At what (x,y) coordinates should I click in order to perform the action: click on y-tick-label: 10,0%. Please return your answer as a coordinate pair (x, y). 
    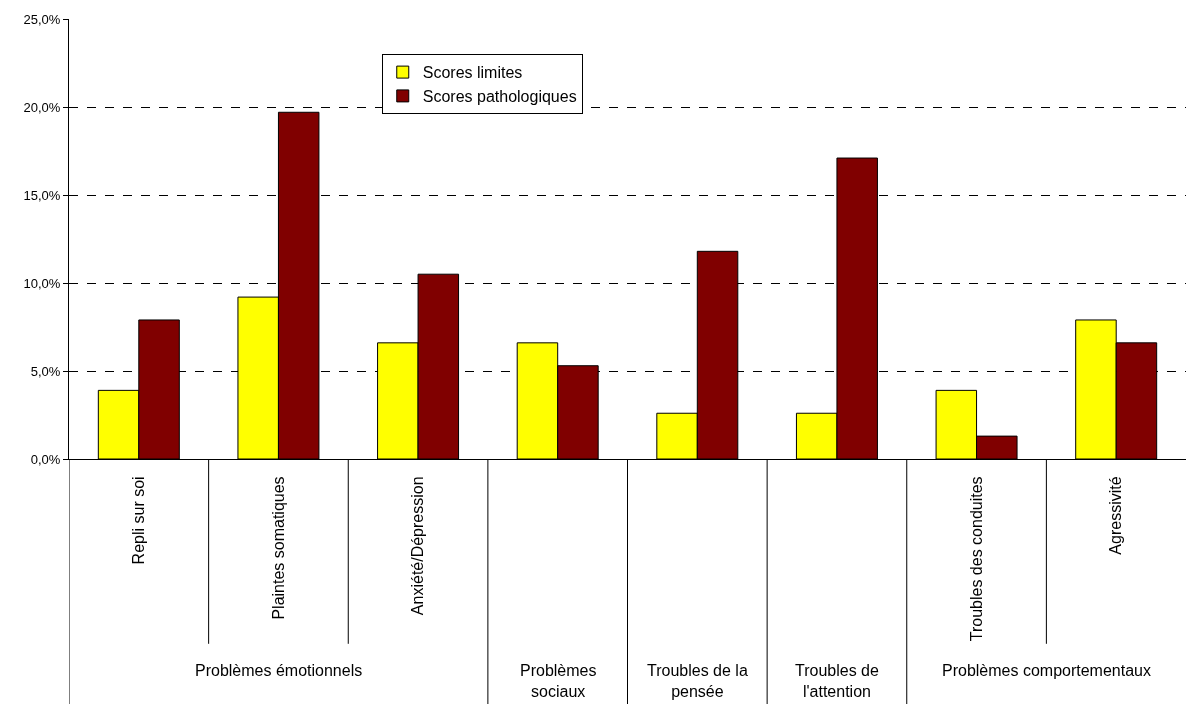
    Looking at the image, I should click on (42, 283).